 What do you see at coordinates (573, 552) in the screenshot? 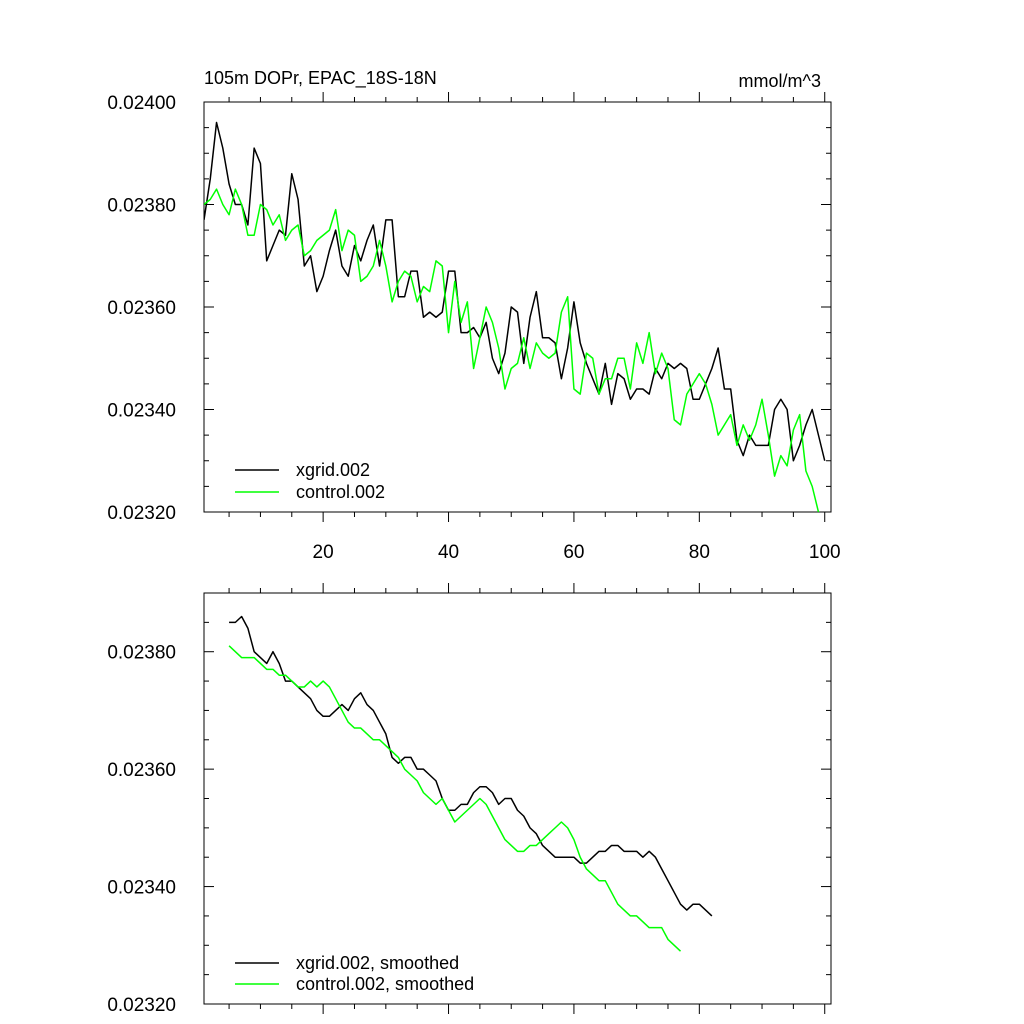
I see `x-tick-label: 60` at bounding box center [573, 552].